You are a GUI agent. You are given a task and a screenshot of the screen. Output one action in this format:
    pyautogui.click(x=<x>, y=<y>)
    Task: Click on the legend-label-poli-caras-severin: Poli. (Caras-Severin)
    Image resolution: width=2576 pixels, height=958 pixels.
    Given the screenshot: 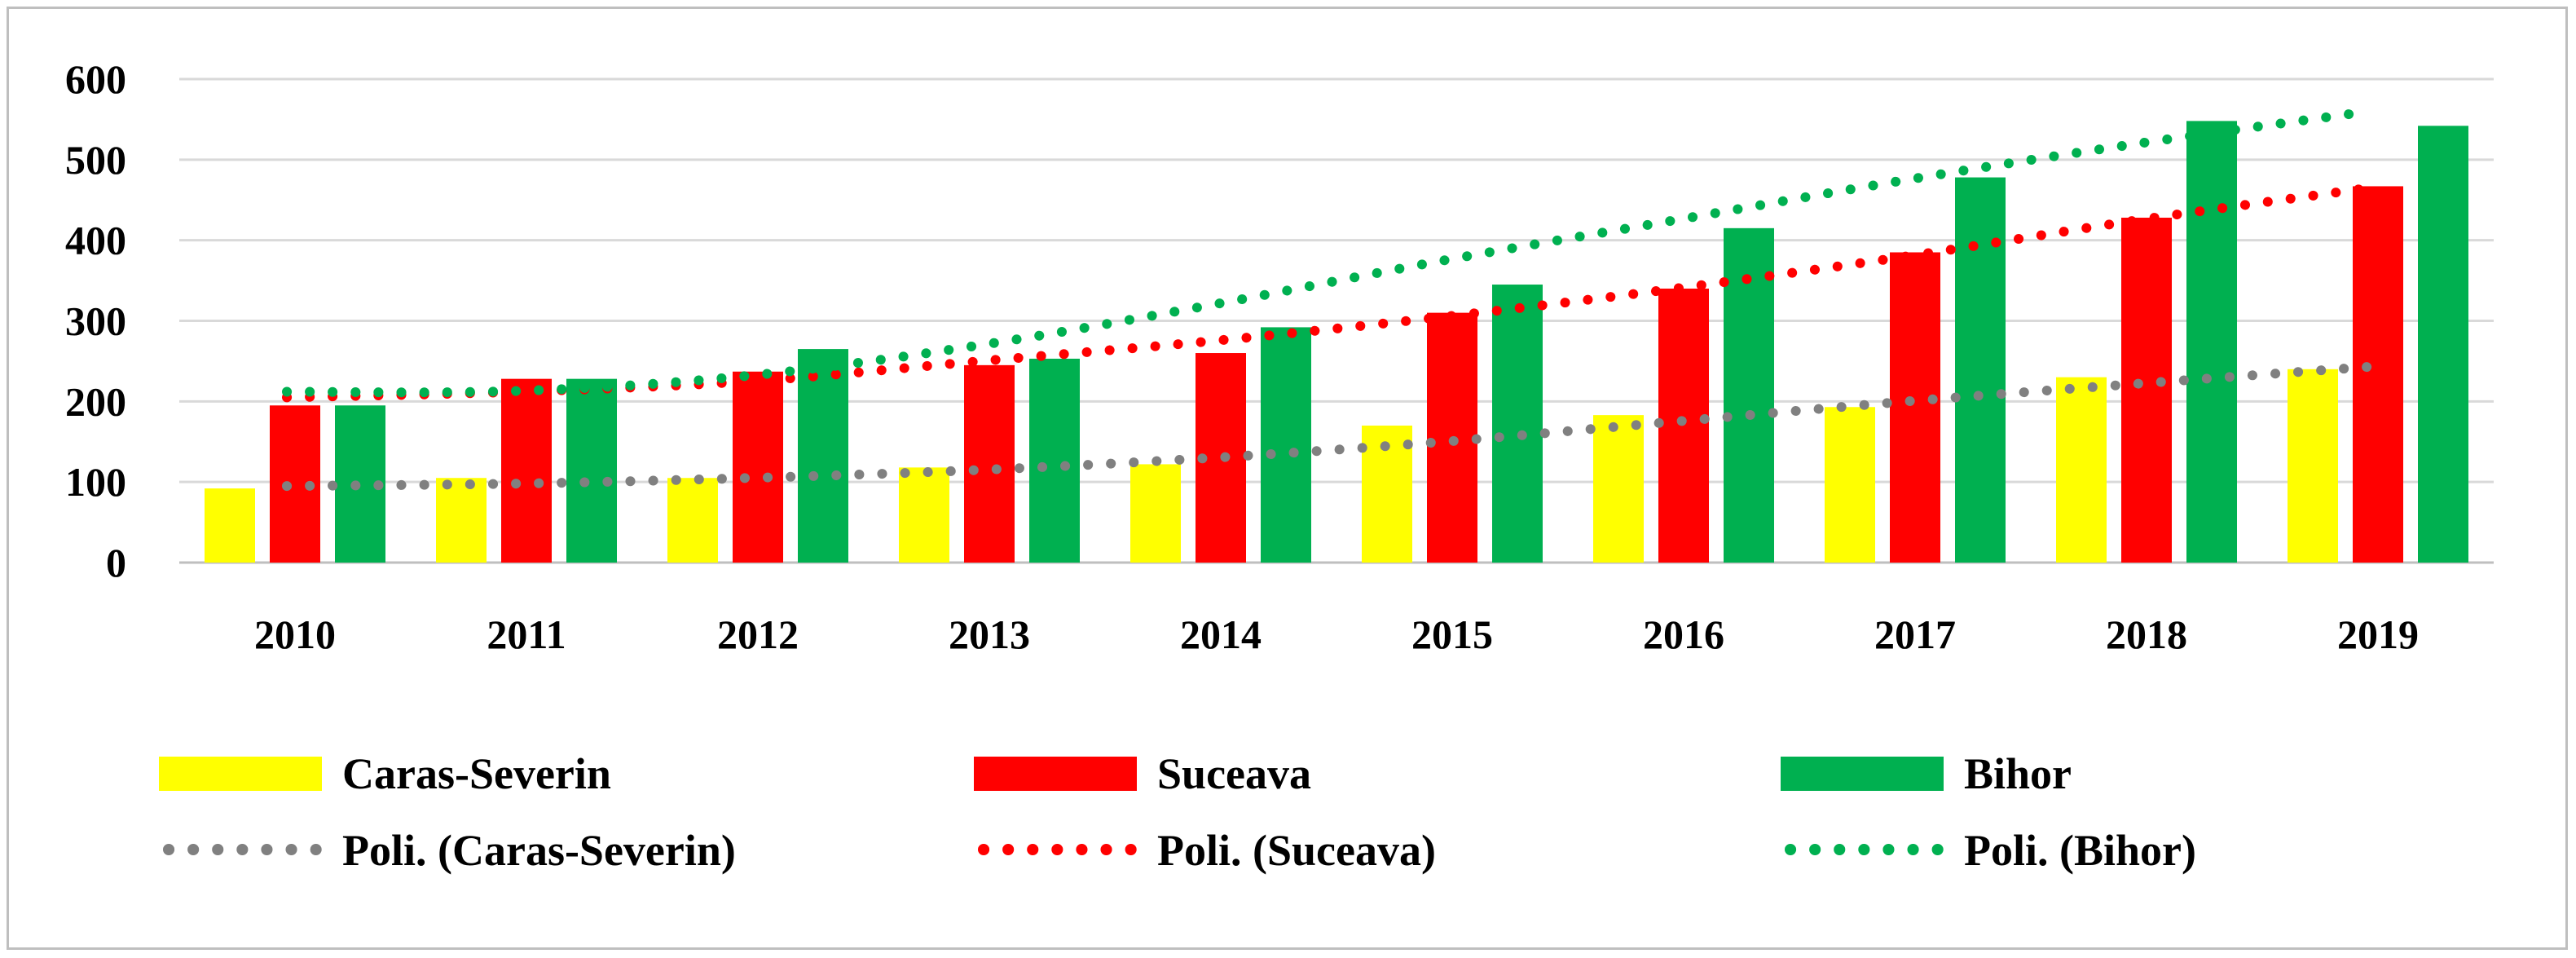 What is the action you would take?
    pyautogui.click(x=539, y=850)
    